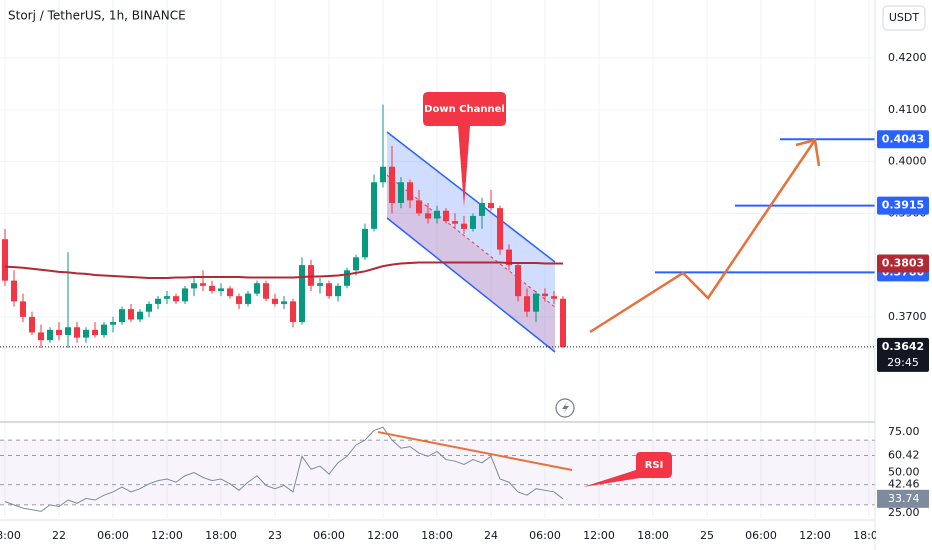 This screenshot has width=932, height=550. I want to click on y-tick-label: 0.3700, so click(907, 316).